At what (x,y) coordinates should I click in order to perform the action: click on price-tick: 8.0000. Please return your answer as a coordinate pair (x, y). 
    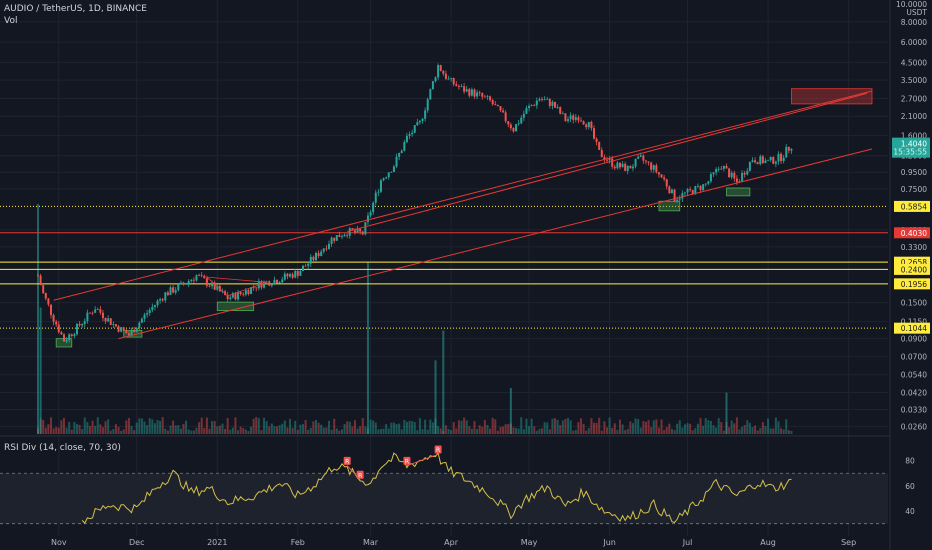
    Looking at the image, I should click on (914, 22).